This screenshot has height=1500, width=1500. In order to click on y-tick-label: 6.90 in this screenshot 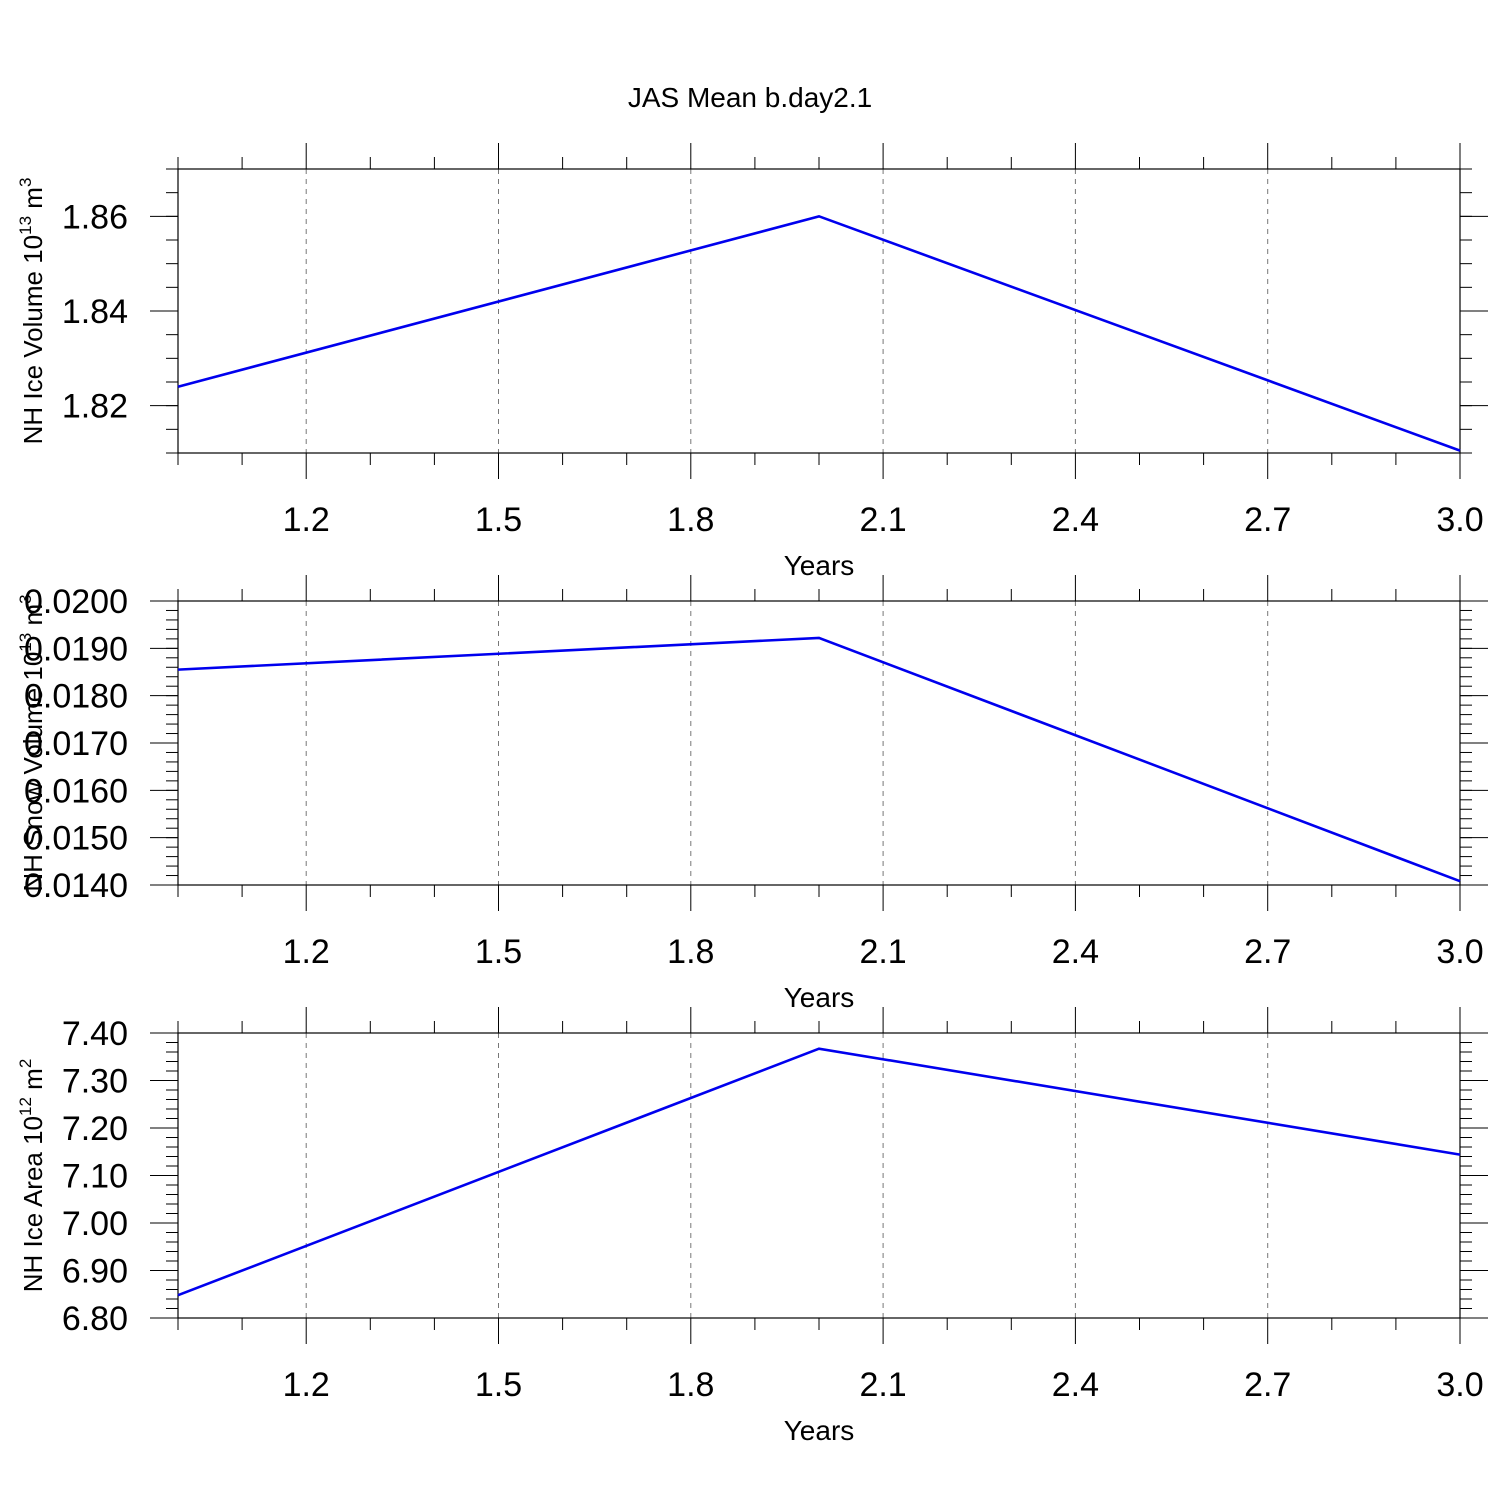, I will do `click(95, 1272)`.